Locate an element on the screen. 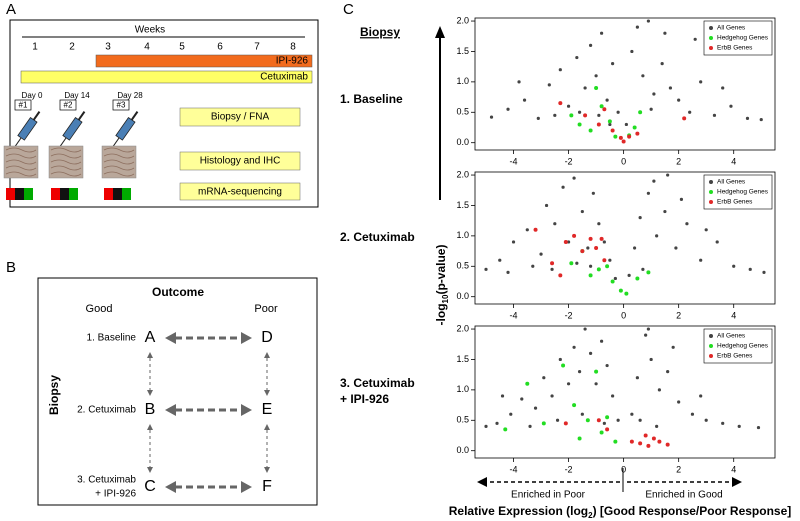  x-tick-label: -4 is located at coordinates (514, 469).